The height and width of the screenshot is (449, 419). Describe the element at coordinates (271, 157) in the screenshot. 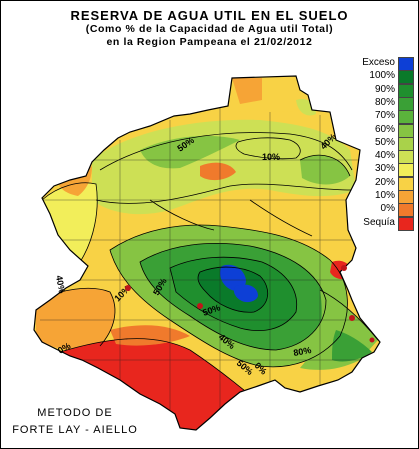

I see `isoline-label: 10%` at that location.